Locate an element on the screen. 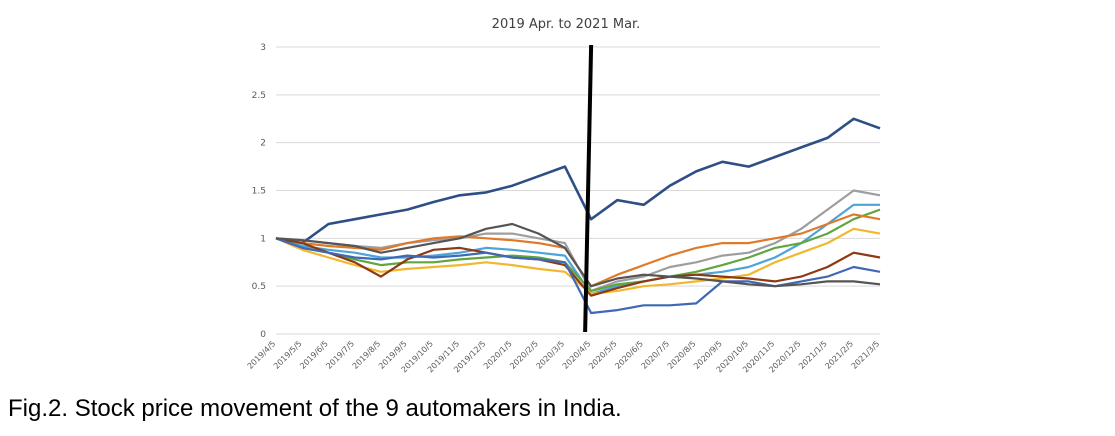 Image resolution: width=1115 pixels, height=436 pixels. y-tick-label: 0 is located at coordinates (263, 335).